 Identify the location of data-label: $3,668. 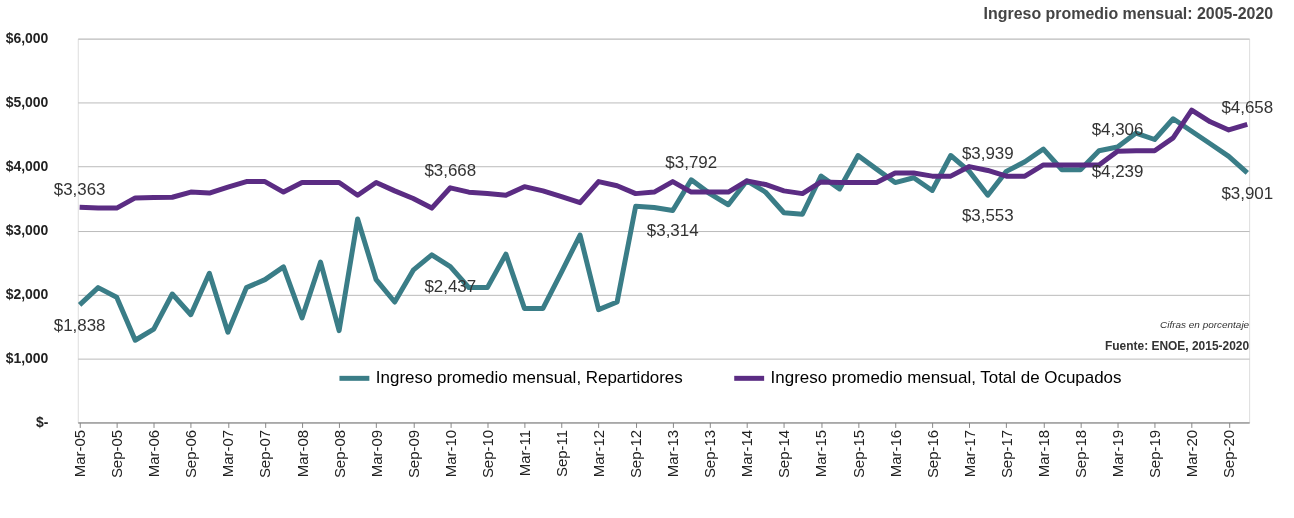
(450, 170).